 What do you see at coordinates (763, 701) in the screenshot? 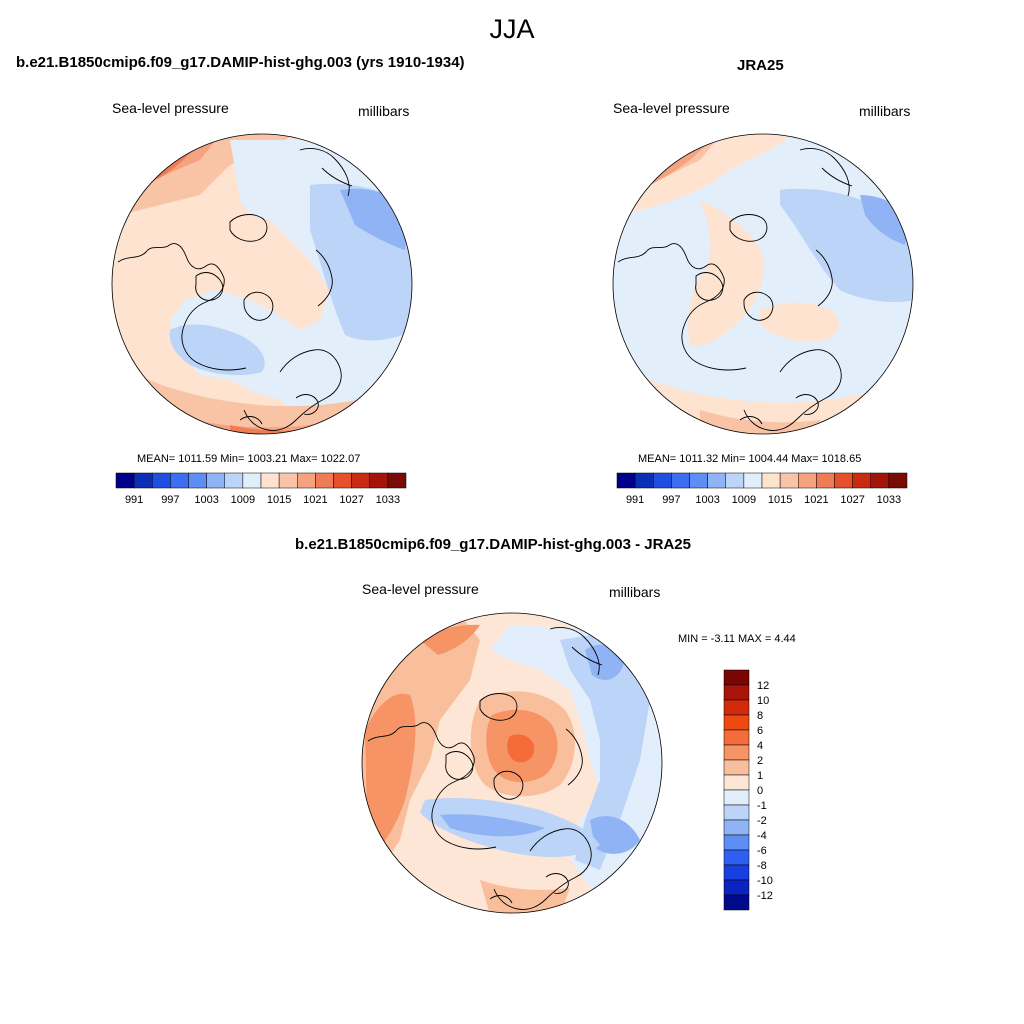
I see `colorbar-tick-label: 10` at bounding box center [763, 701].